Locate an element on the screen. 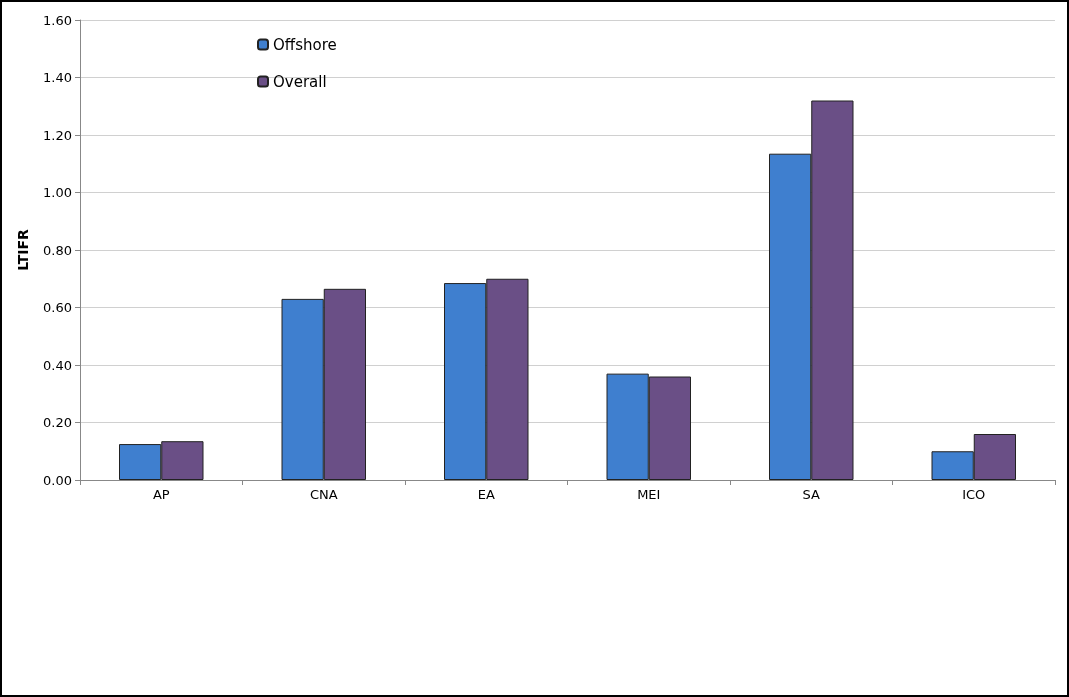 The width and height of the screenshot is (1069, 697). y-axis-title: LTIFR is located at coordinates (23, 249).